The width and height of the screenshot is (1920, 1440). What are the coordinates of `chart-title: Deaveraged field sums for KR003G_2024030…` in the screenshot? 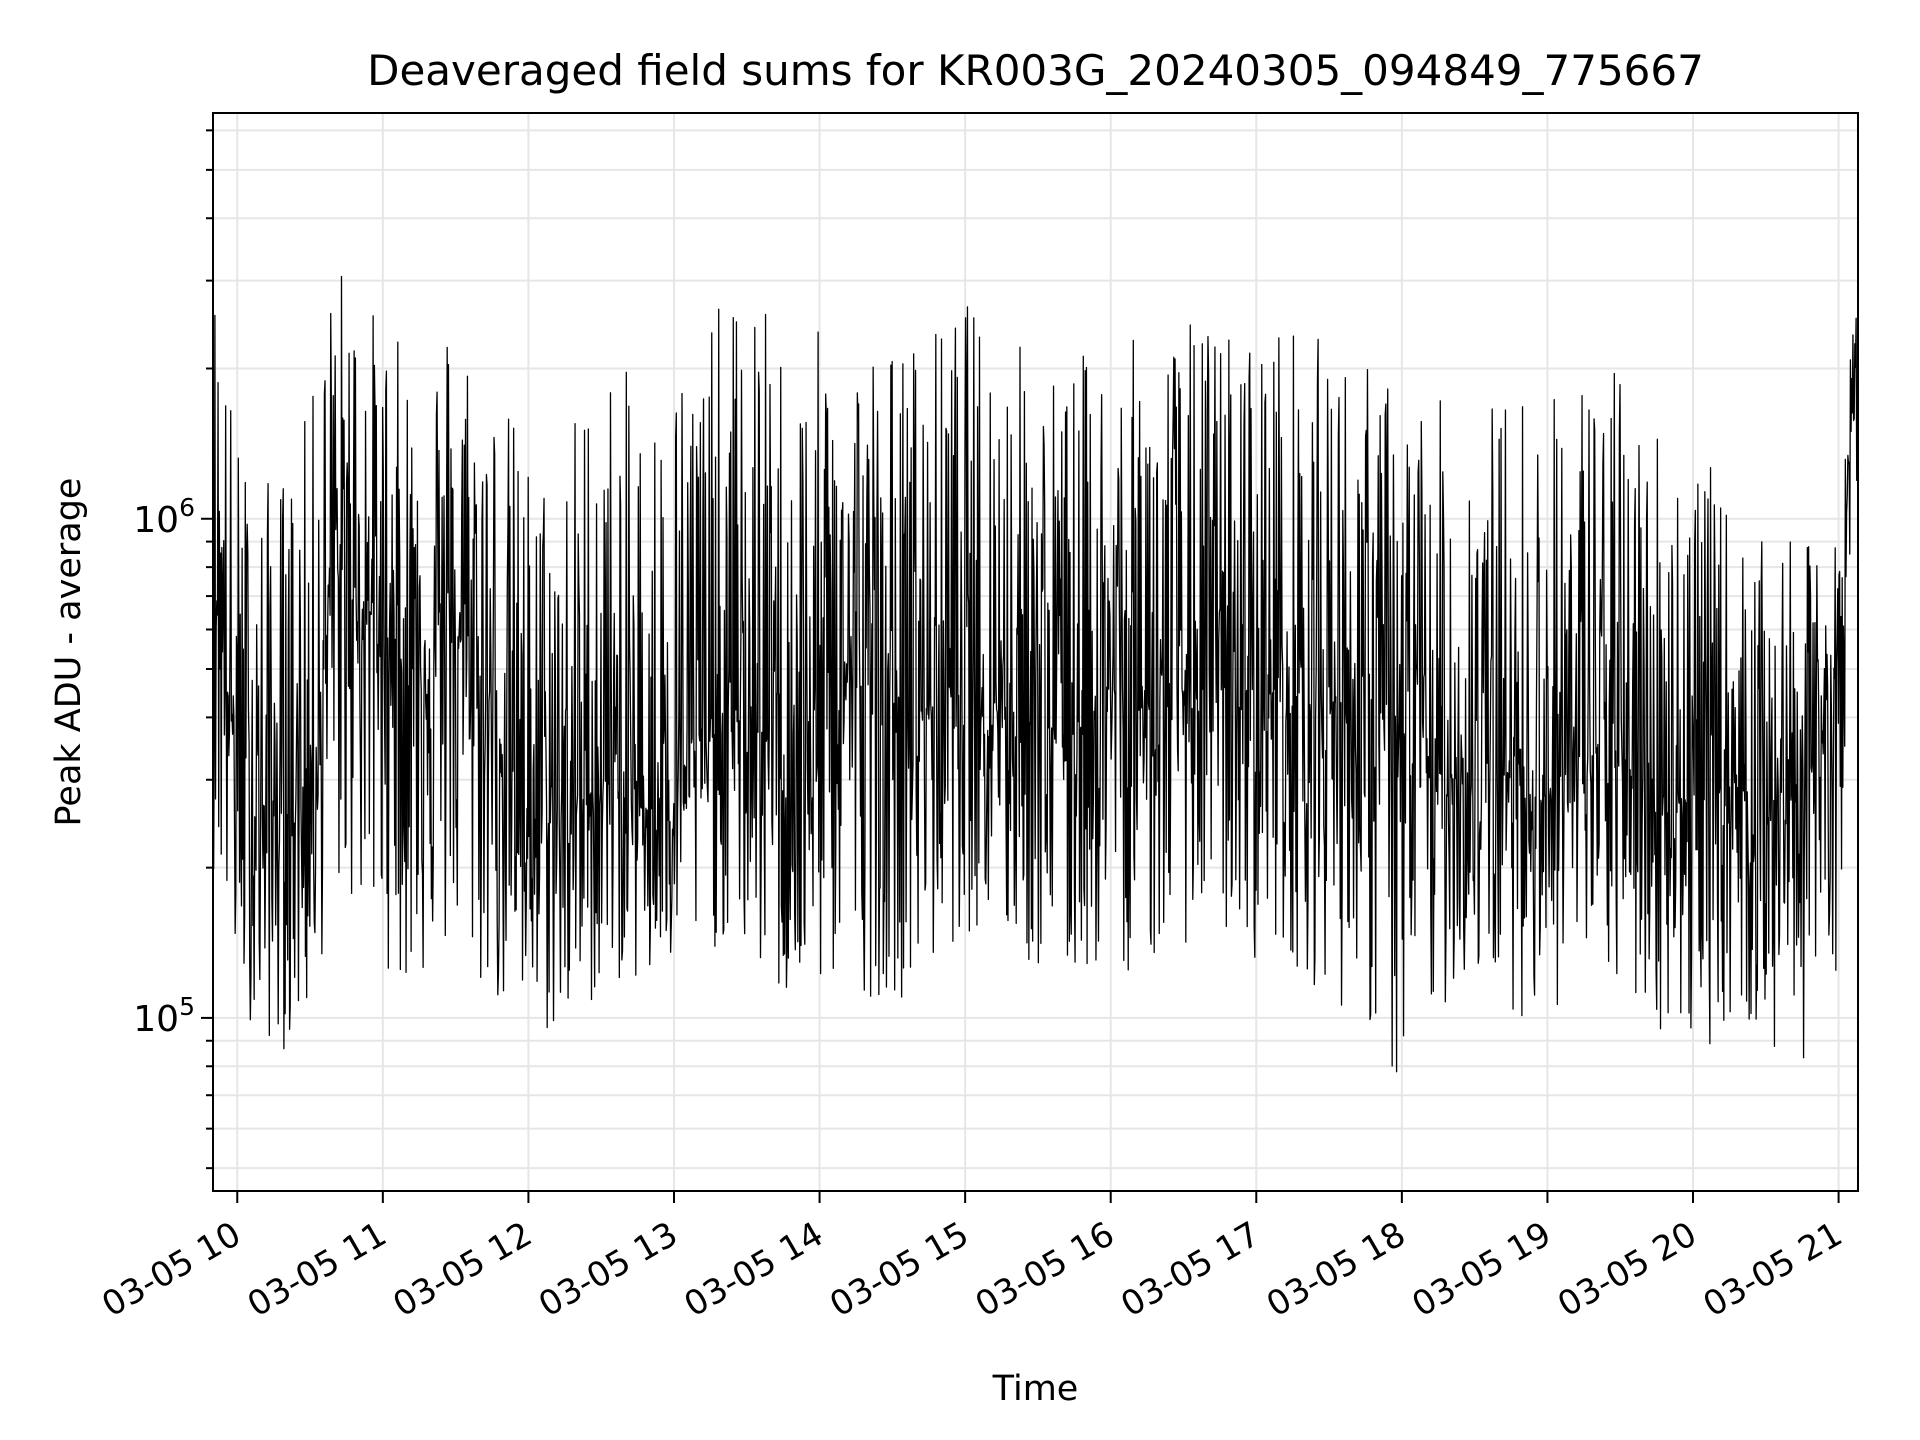 It's located at (1035, 70).